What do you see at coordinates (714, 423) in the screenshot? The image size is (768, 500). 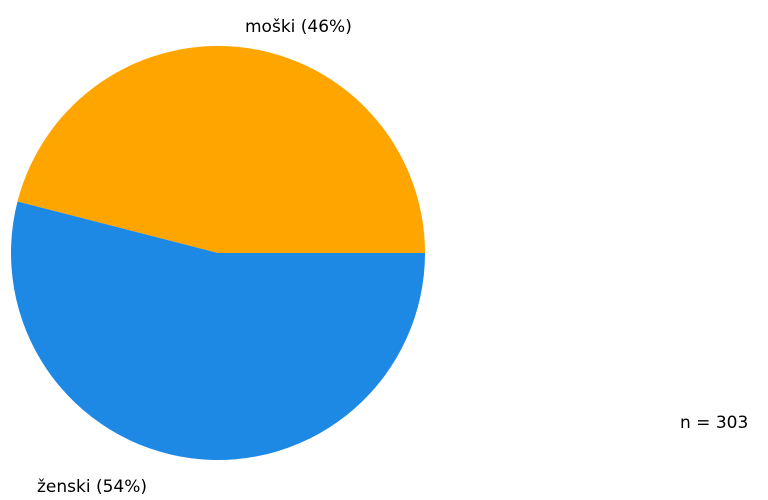 I see `sample-size-label: n = 303` at bounding box center [714, 423].